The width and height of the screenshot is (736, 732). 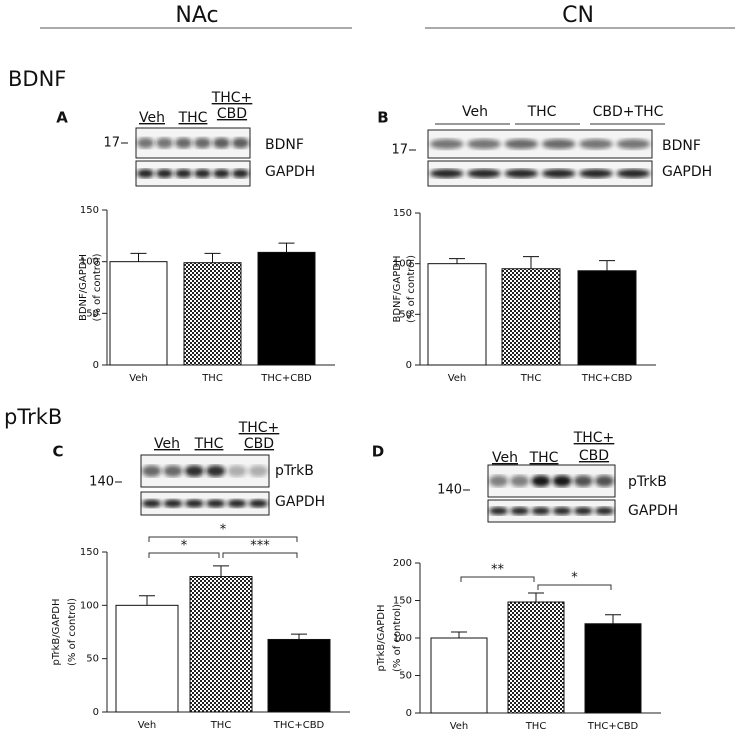 What do you see at coordinates (37, 79) in the screenshot?
I see `section-title: BDNF` at bounding box center [37, 79].